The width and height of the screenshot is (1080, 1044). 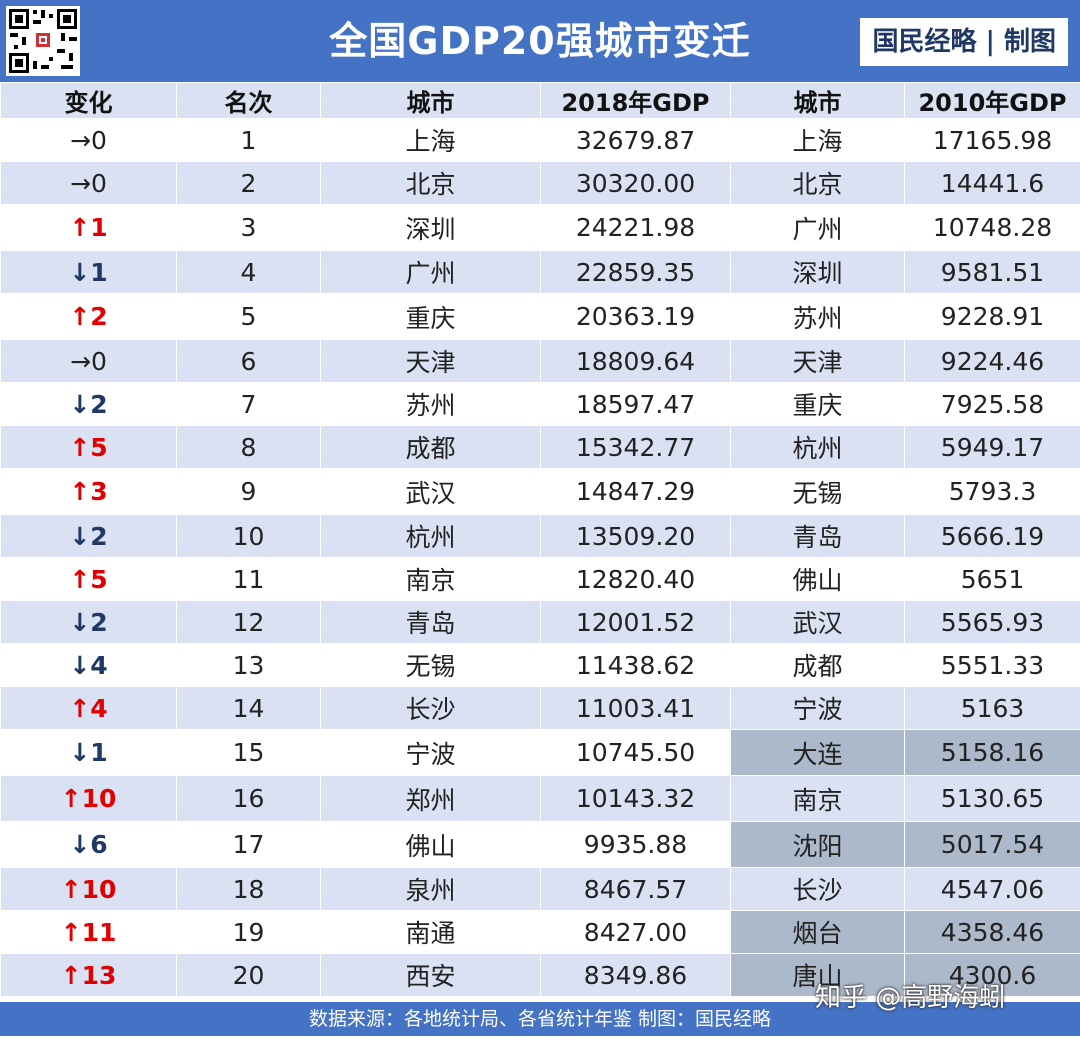 What do you see at coordinates (635, 752) in the screenshot?
I see `gdp-2018-cell: 10745.50` at bounding box center [635, 752].